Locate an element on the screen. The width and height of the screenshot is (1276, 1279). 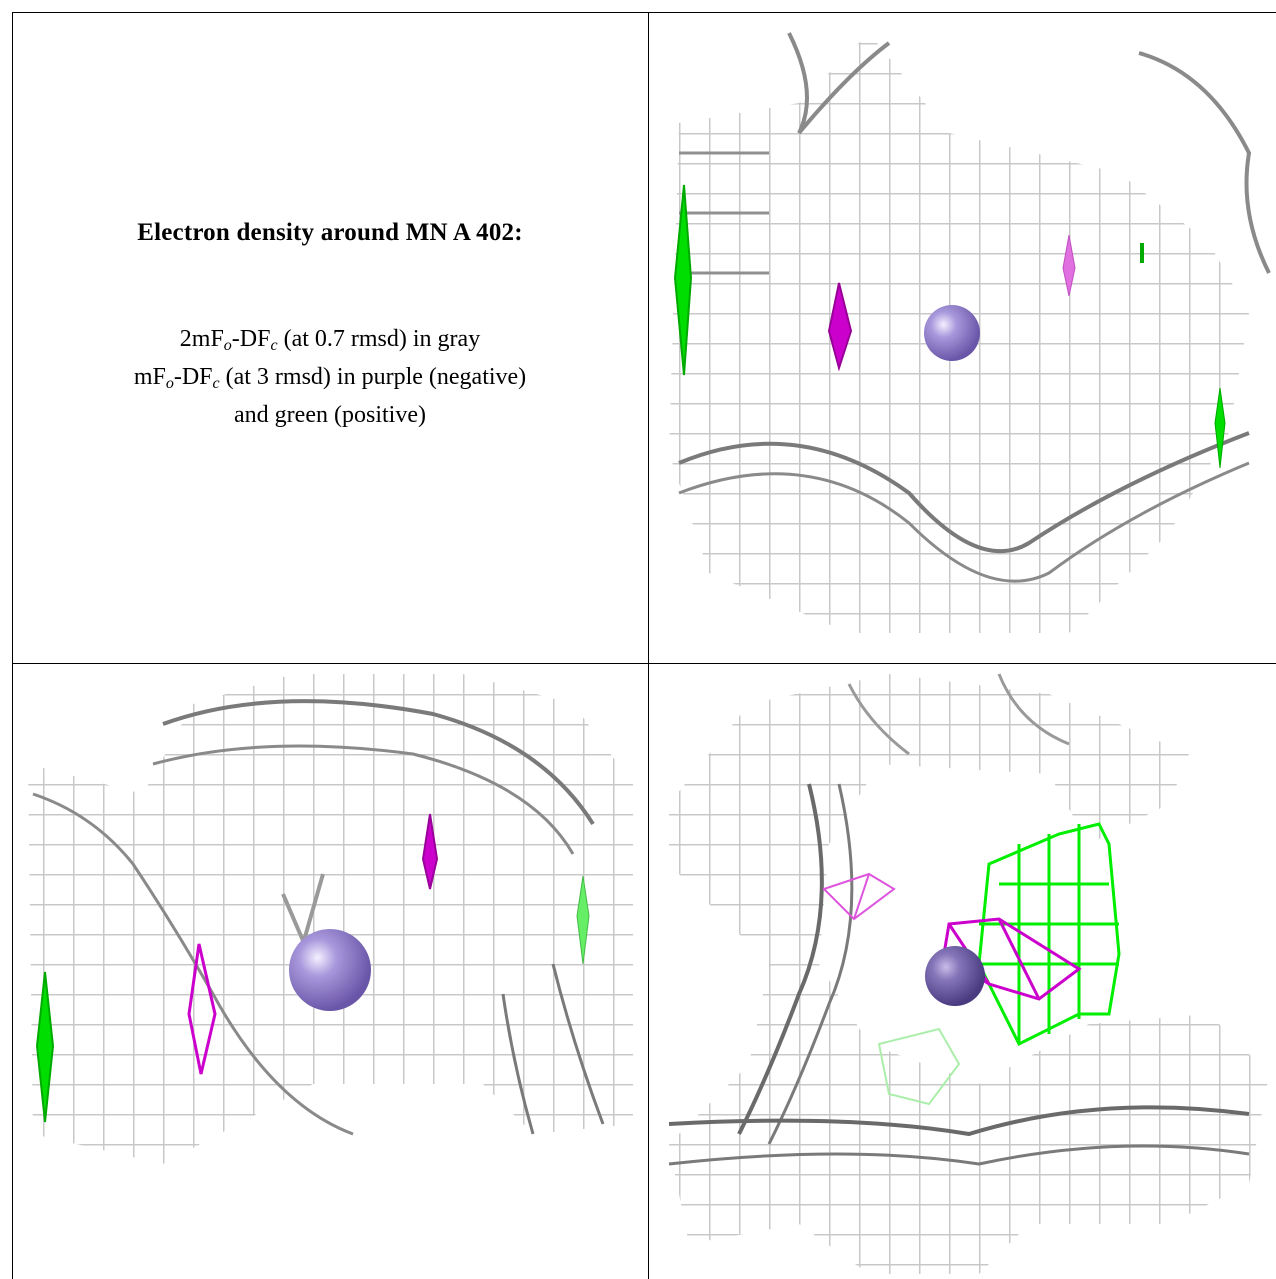
caption-line-green: and green (positive) is located at coordinates (330, 415).